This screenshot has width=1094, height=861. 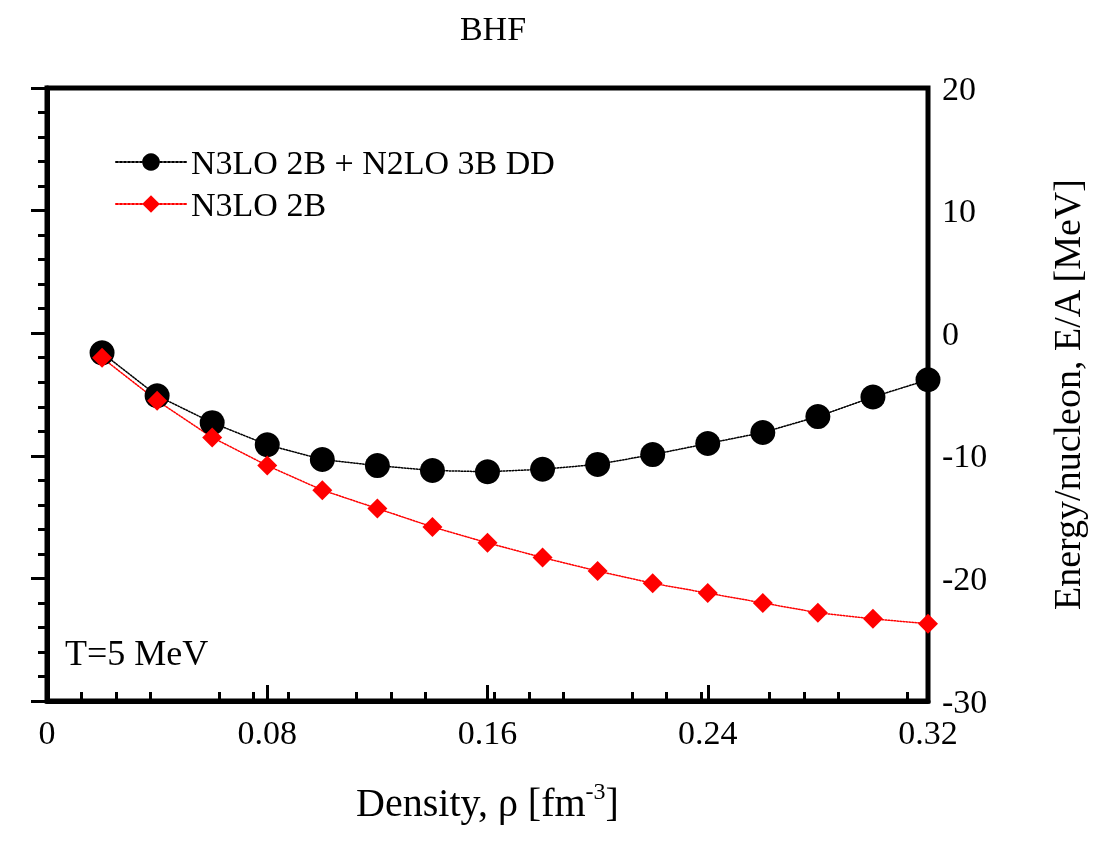 I want to click on y-tick-label: 10, so click(x=959, y=211).